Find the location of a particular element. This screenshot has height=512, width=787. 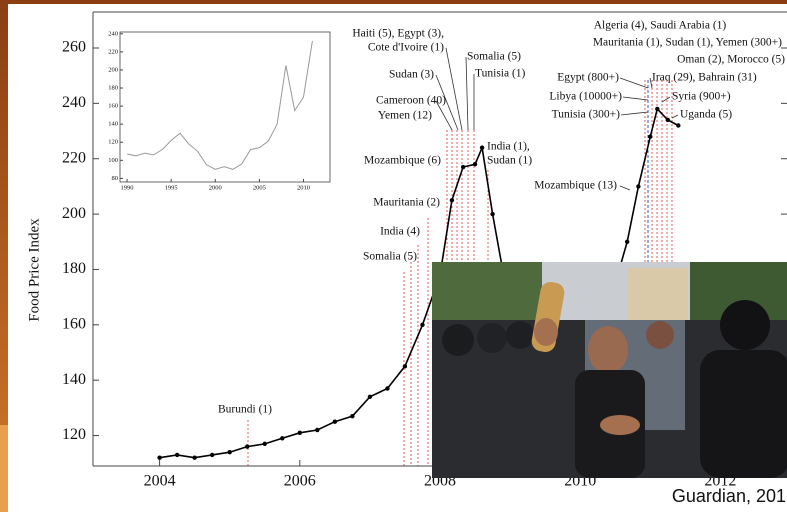

annotation: India (4) is located at coordinates (400, 232).